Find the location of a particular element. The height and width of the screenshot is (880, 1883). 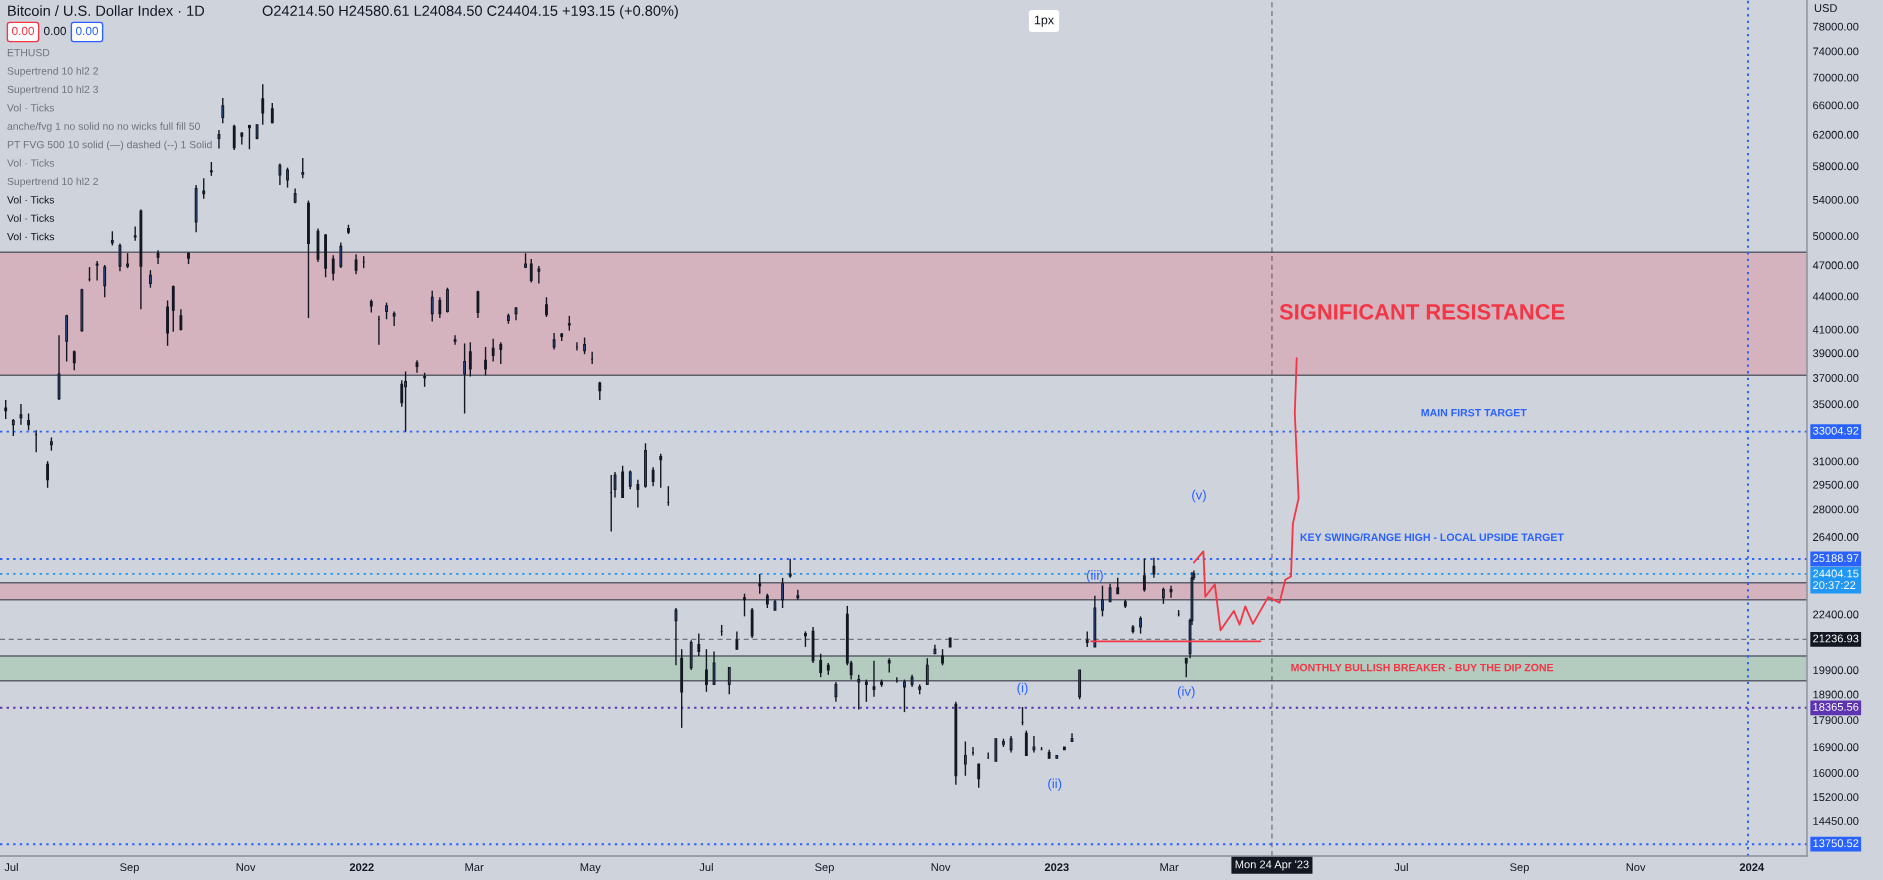

annotation: Vol · Ticks is located at coordinates (31, 199).